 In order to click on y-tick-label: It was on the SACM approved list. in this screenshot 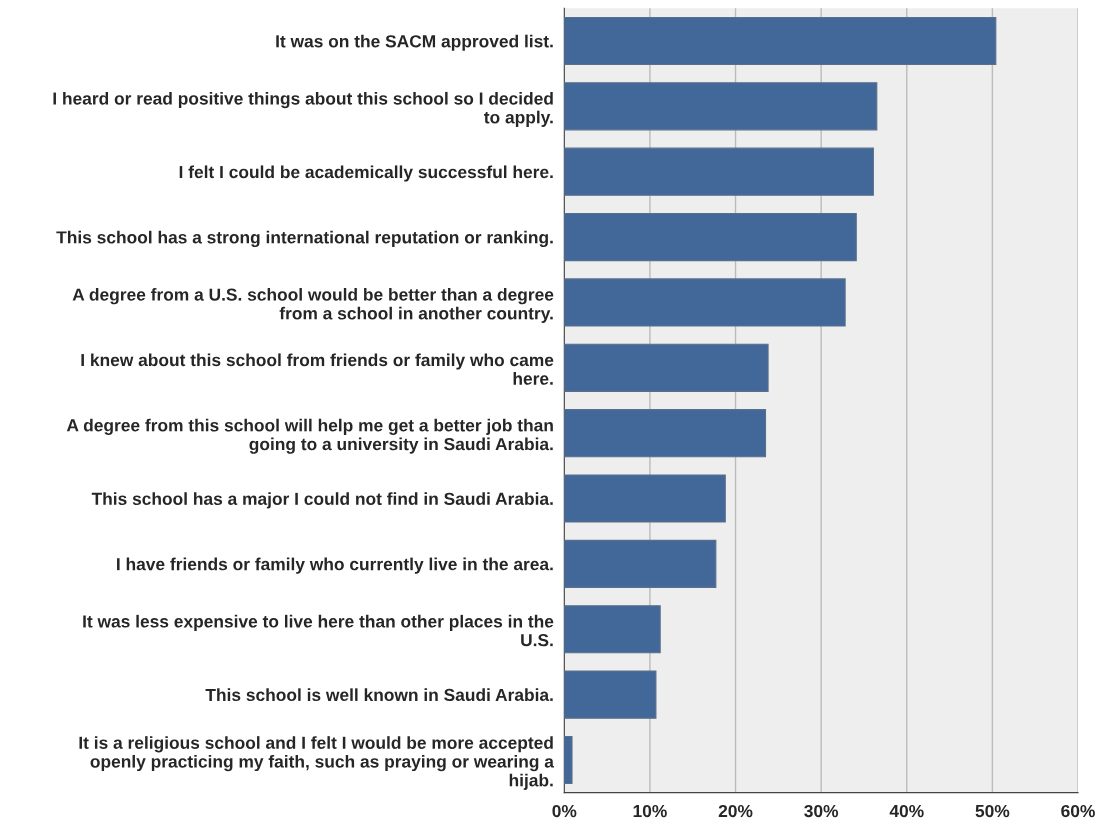, I will do `click(414, 42)`.